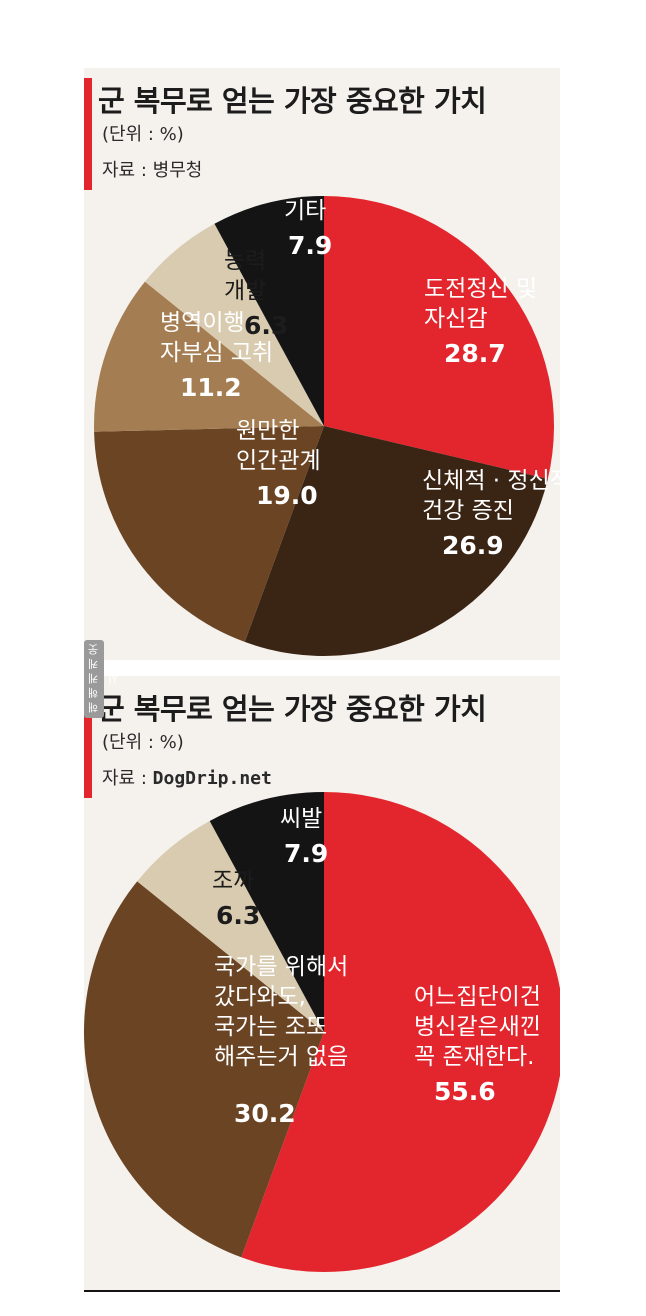 This screenshot has width=646, height=1316. I want to click on slice-label: 갔다와도,, so click(260, 997).